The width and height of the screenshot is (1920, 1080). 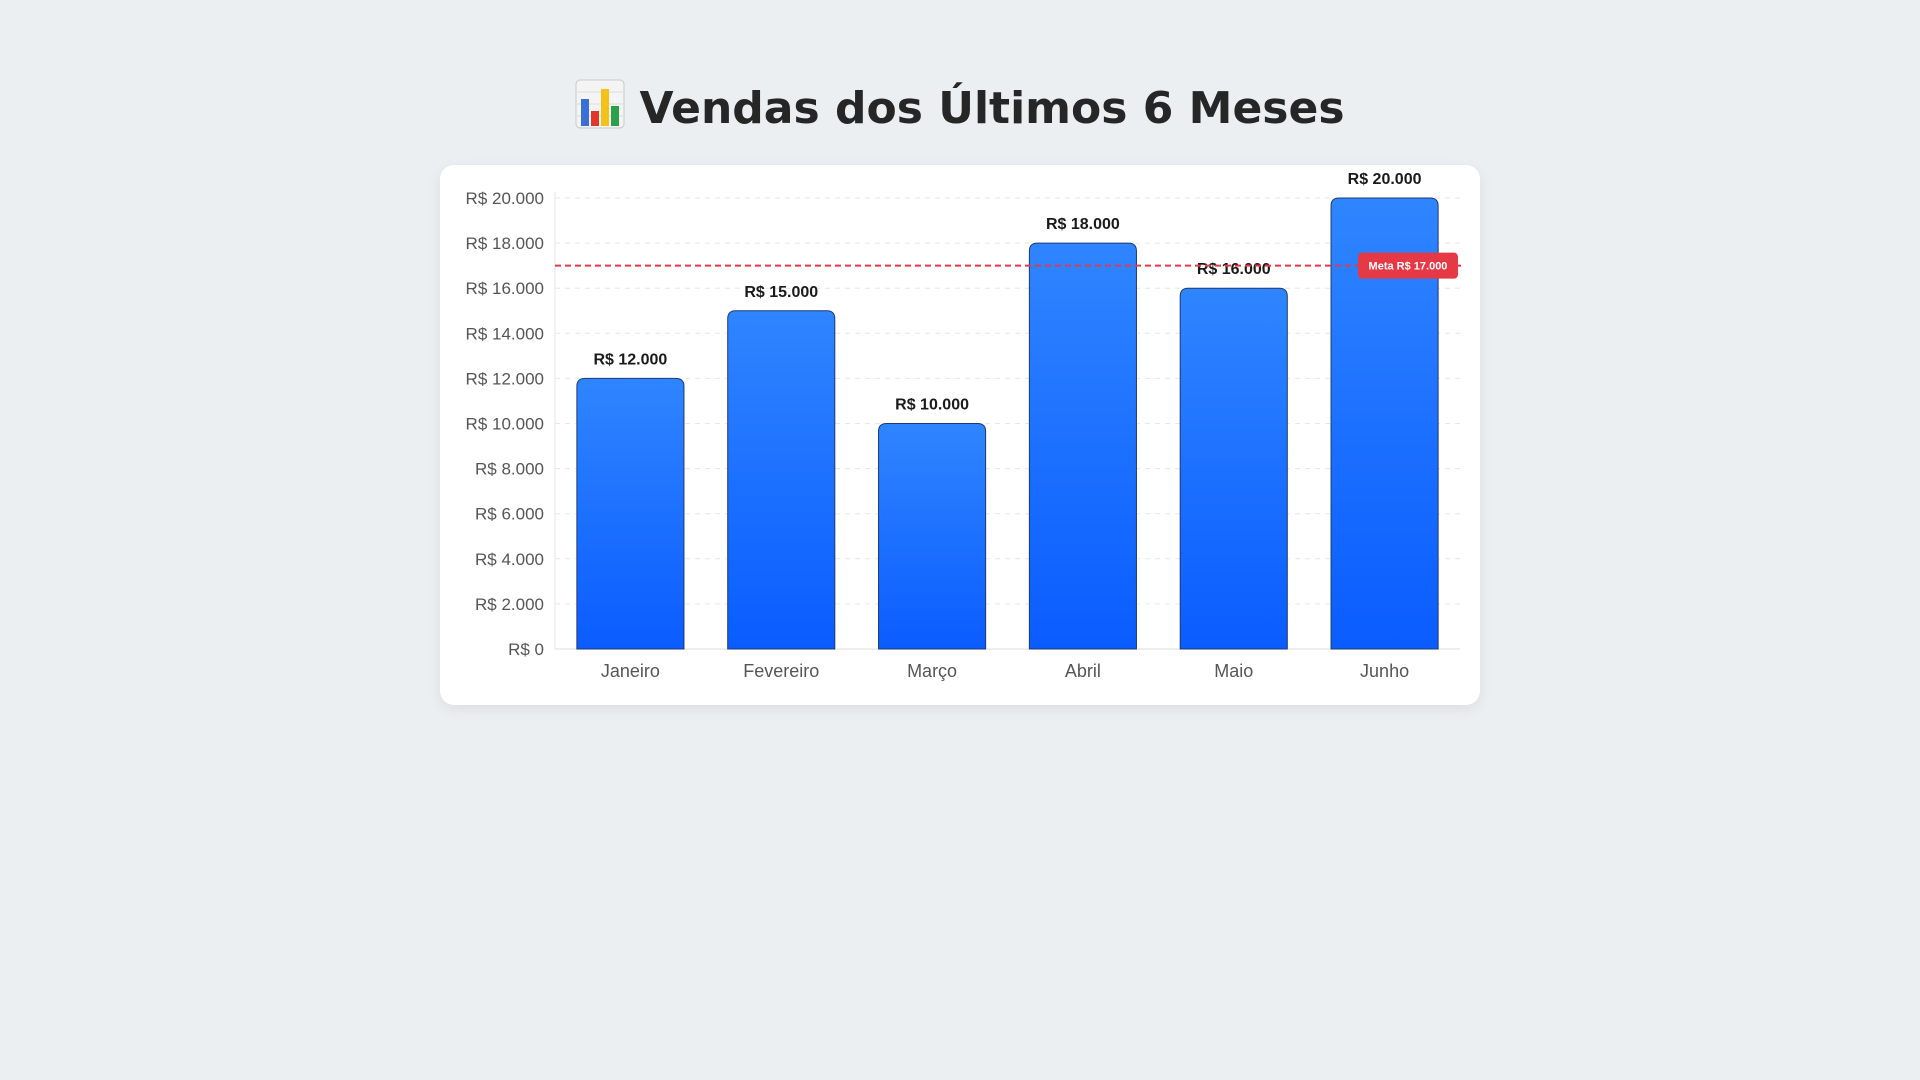 What do you see at coordinates (1083, 224) in the screenshot?
I see `data-label: R$ 18.000` at bounding box center [1083, 224].